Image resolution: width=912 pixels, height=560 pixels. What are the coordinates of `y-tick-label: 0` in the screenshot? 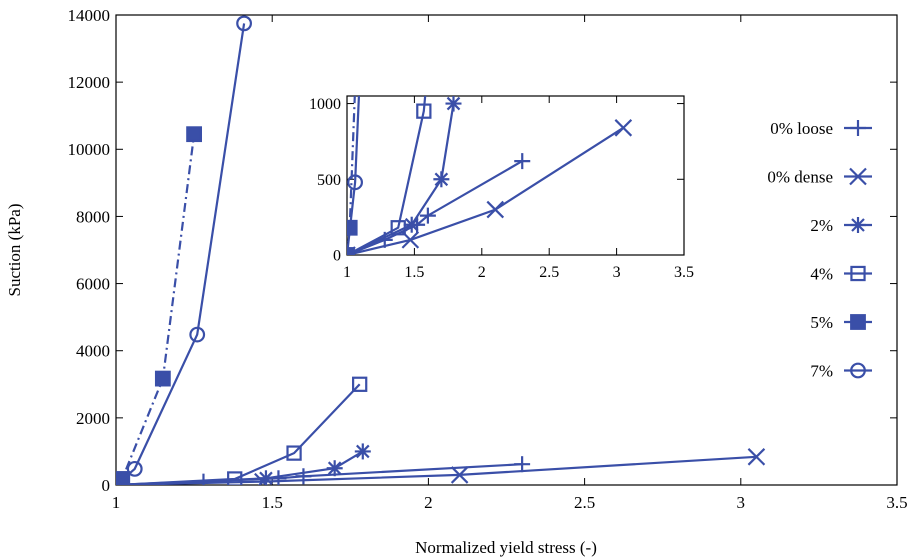 It's located at (106, 485).